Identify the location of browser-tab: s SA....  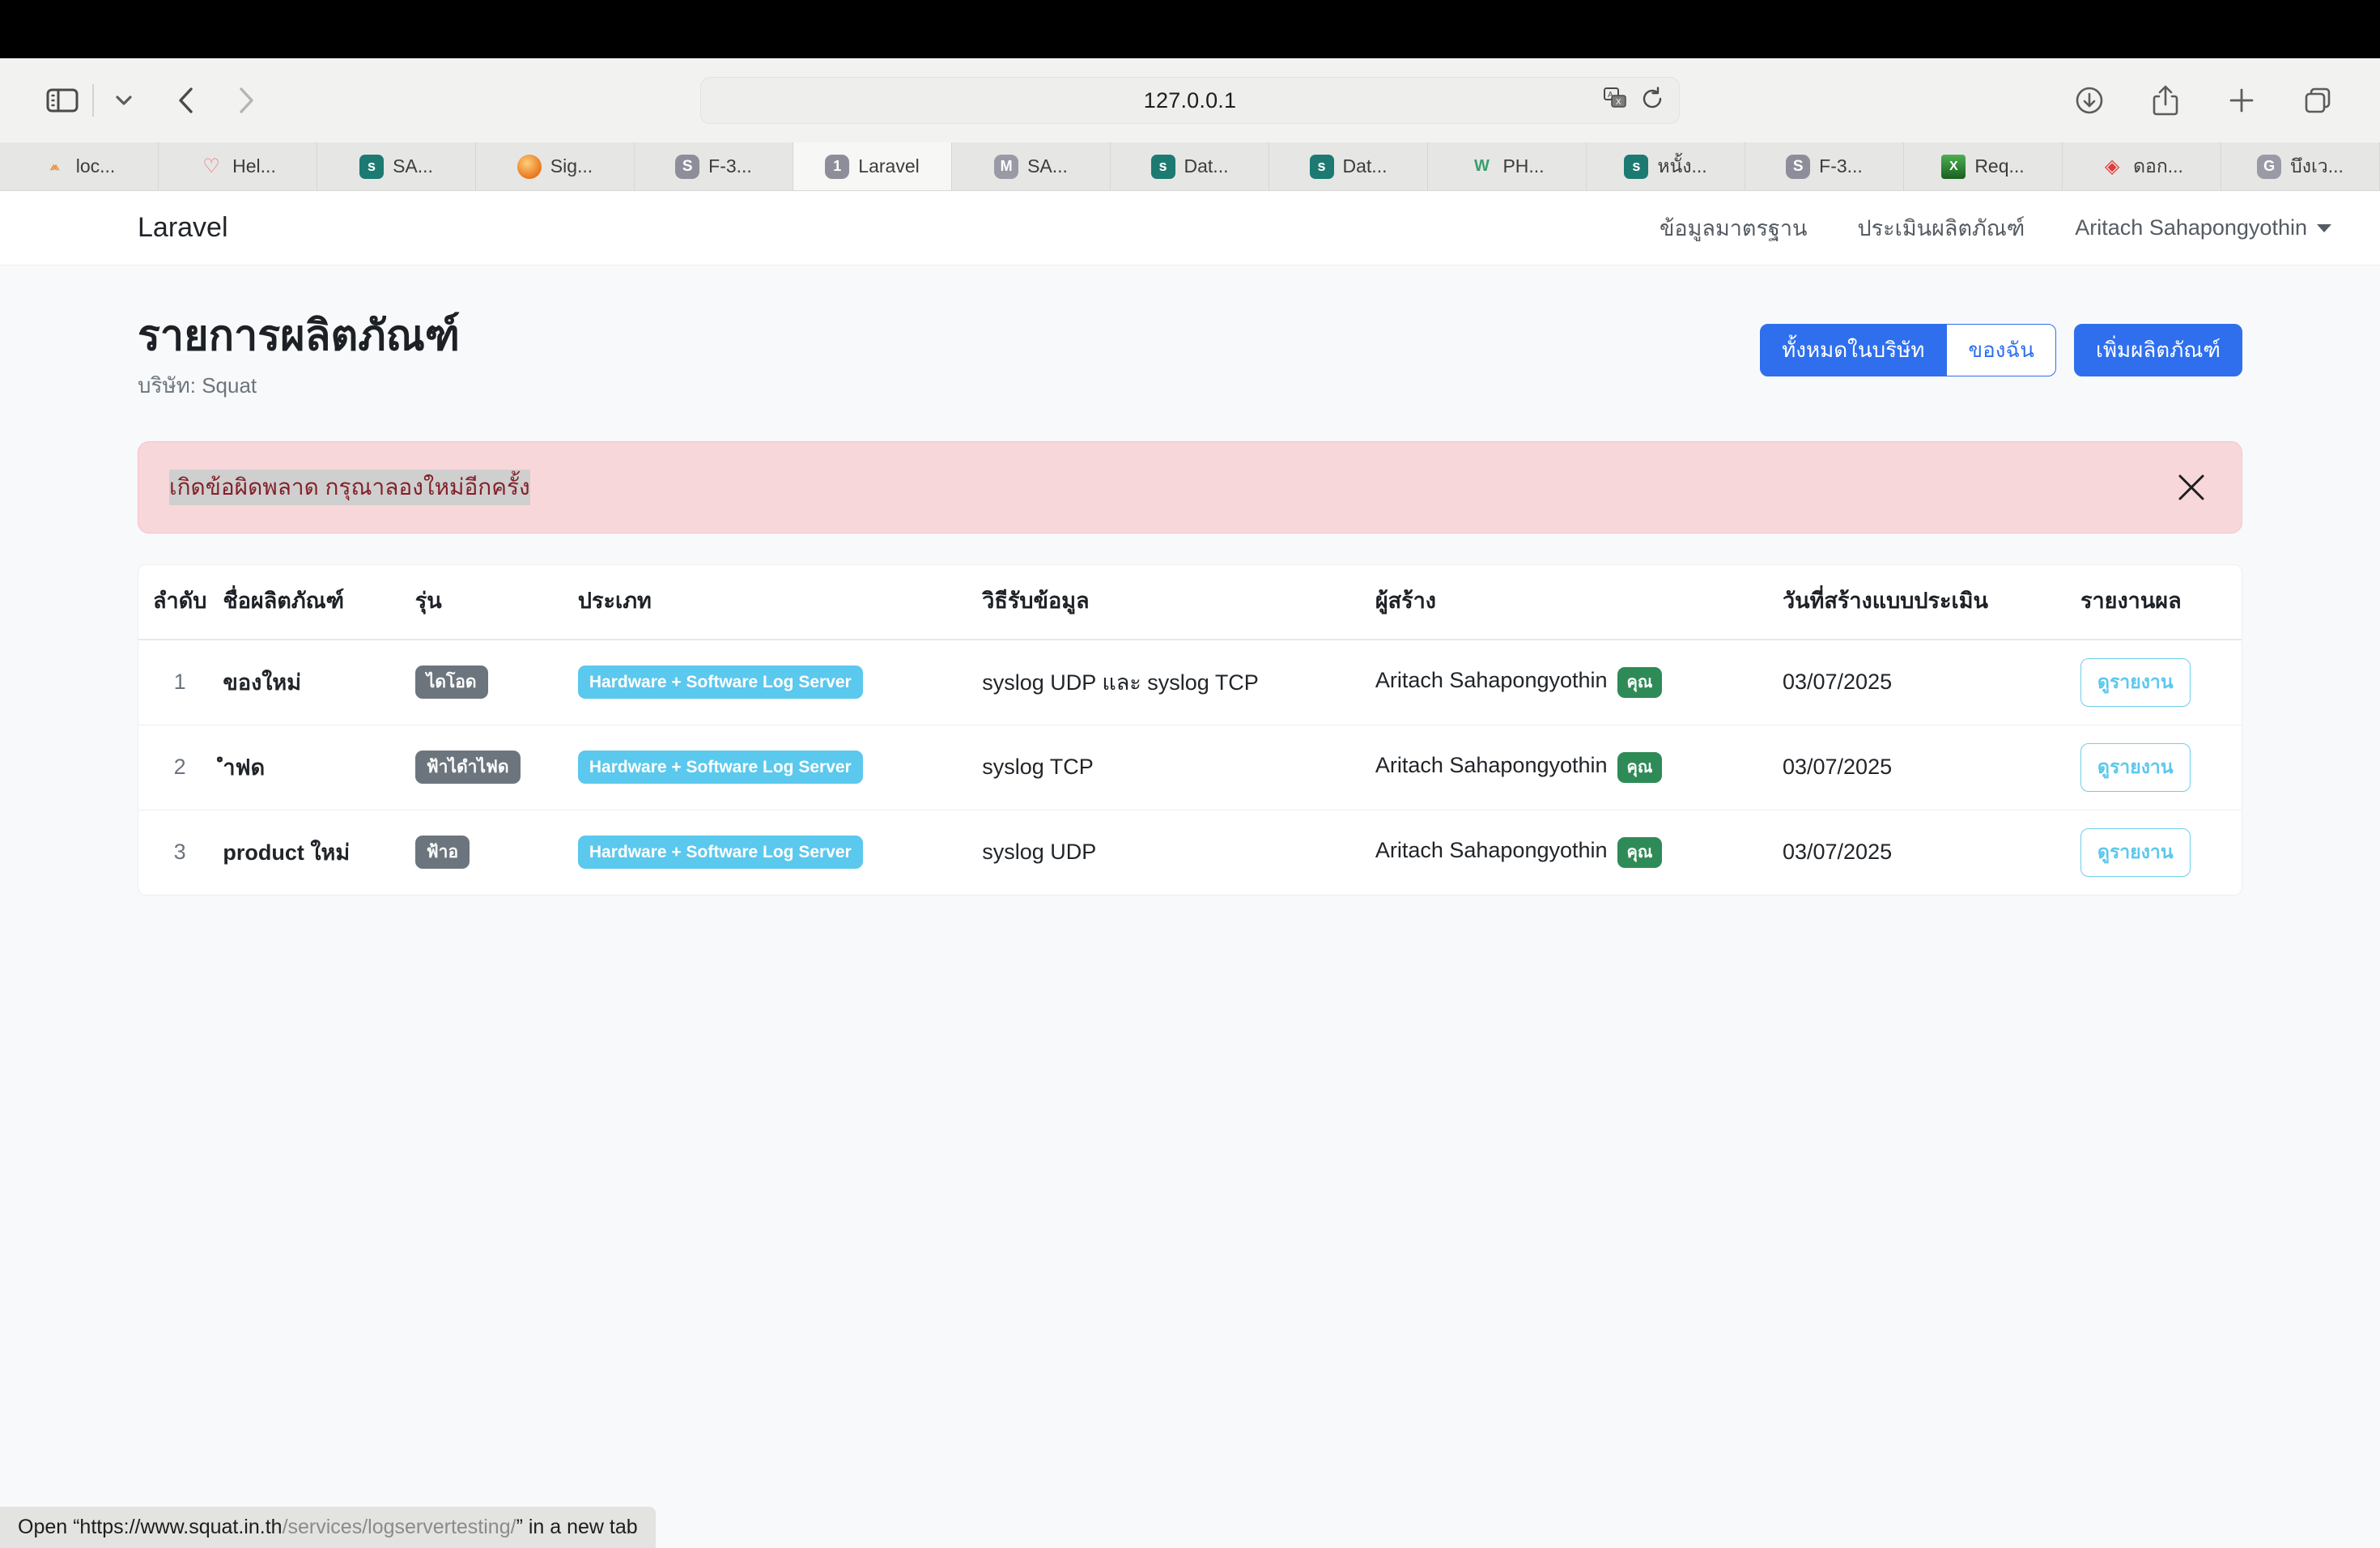
(396, 166).